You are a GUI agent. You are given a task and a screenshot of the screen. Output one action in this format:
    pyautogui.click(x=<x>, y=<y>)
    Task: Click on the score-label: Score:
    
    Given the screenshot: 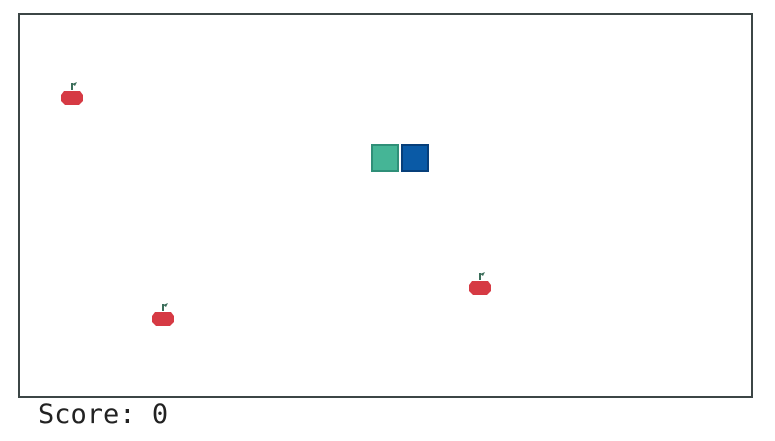 What is the action you would take?
    pyautogui.click(x=87, y=414)
    